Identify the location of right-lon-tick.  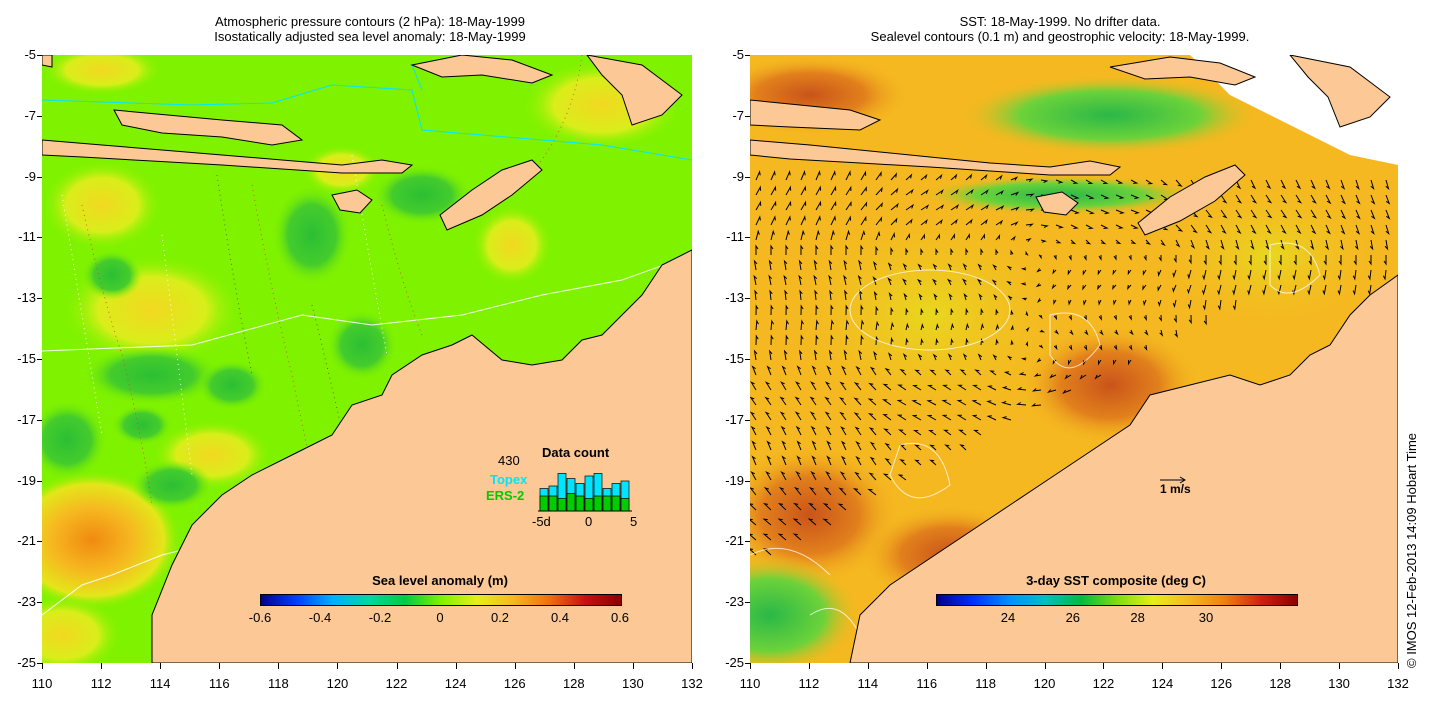
(750, 666).